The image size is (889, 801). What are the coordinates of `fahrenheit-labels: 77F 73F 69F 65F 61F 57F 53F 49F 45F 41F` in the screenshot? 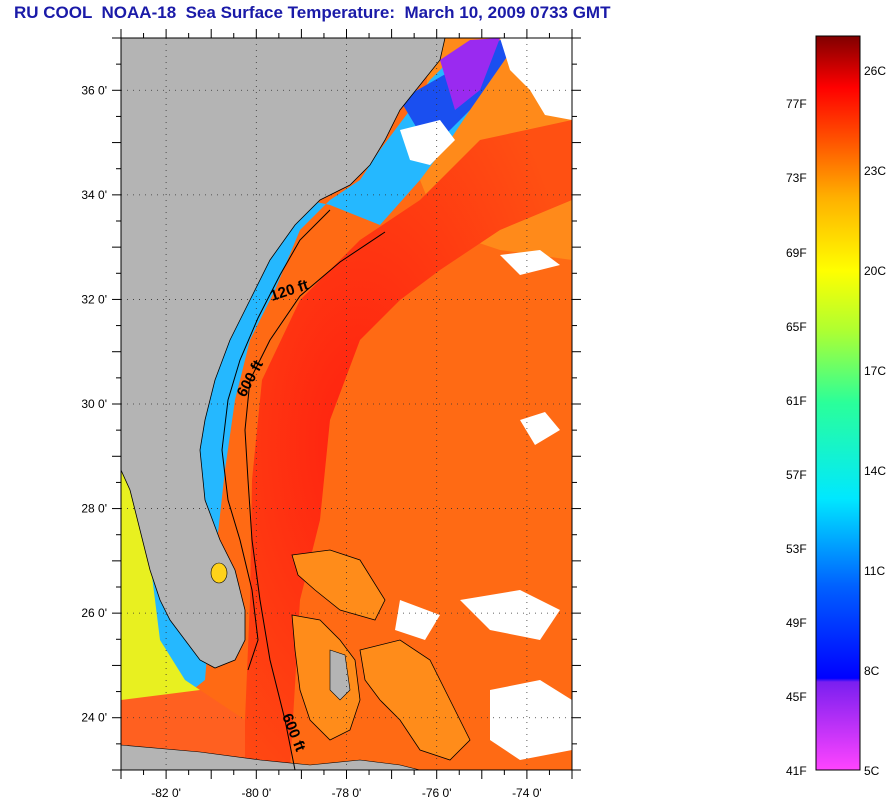 It's located at (796, 437).